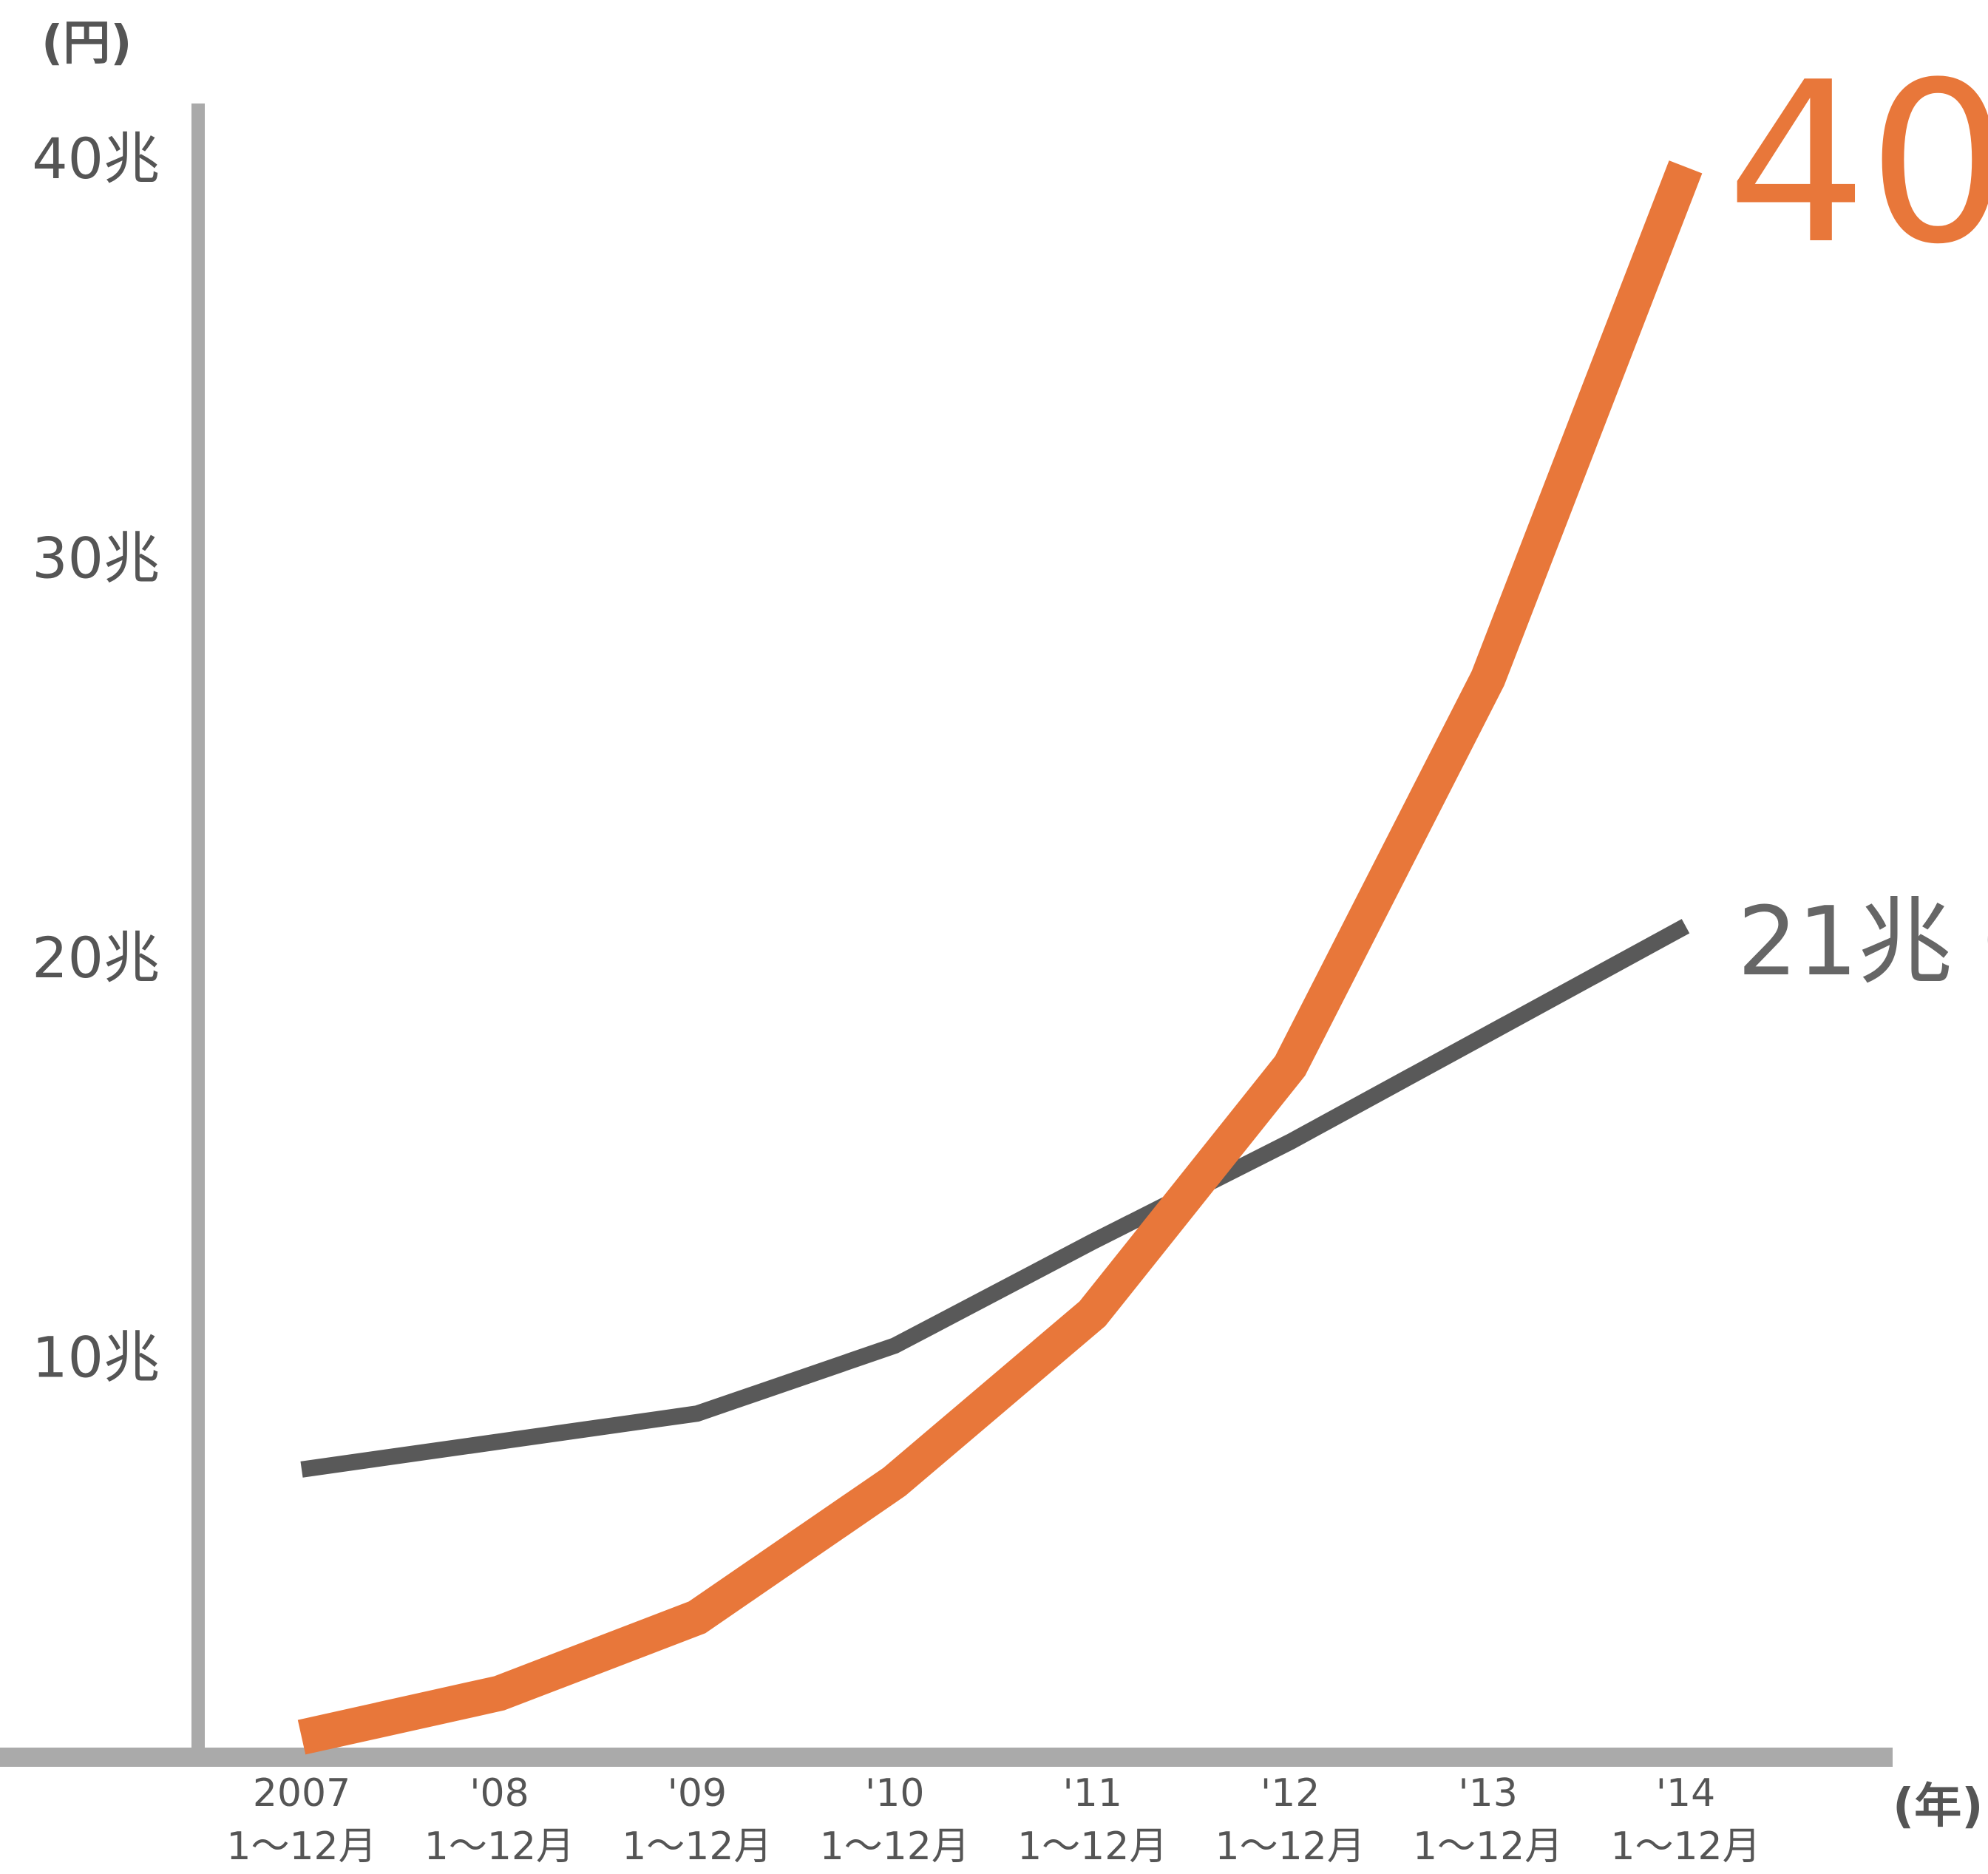  Describe the element at coordinates (96, 558) in the screenshot. I see `y-tick-label: 30兆` at that location.